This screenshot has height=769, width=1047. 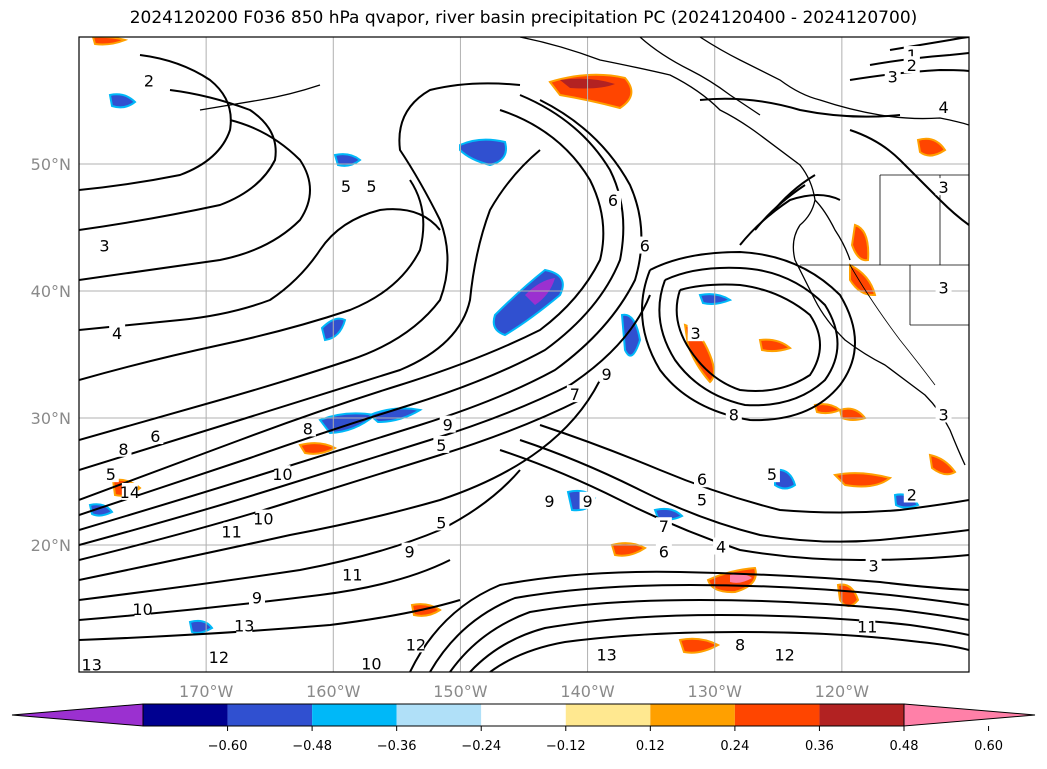 I want to click on longitude-label: 160°W, so click(x=333, y=691).